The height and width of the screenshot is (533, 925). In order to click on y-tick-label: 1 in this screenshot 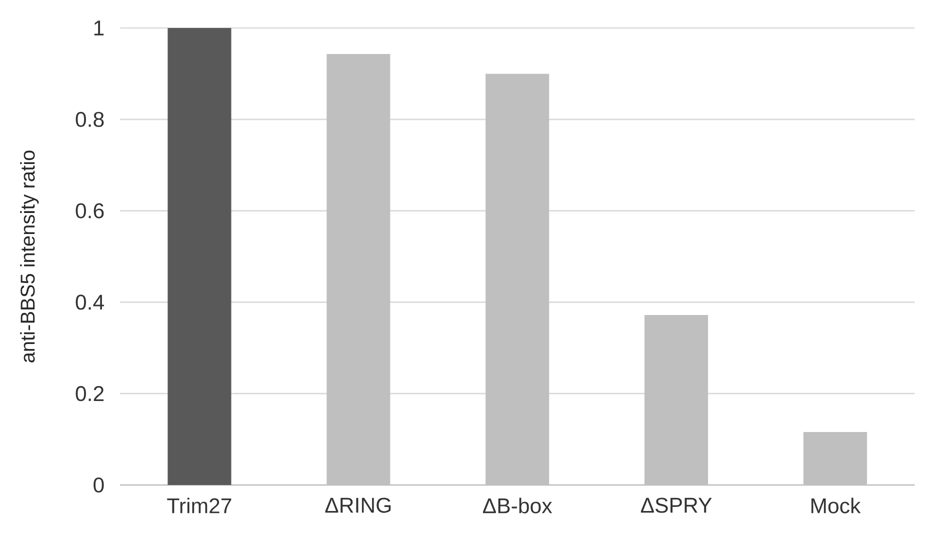, I will do `click(99, 28)`.